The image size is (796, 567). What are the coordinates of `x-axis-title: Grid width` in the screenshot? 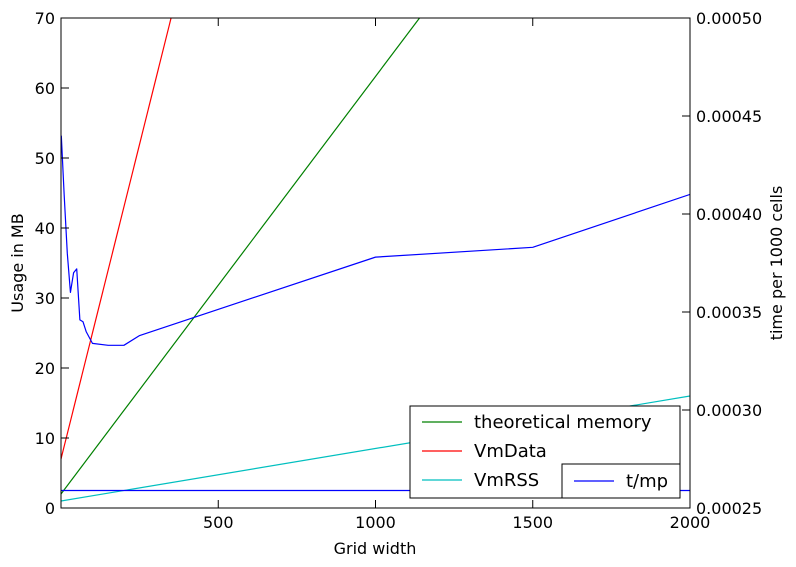 It's located at (375, 548).